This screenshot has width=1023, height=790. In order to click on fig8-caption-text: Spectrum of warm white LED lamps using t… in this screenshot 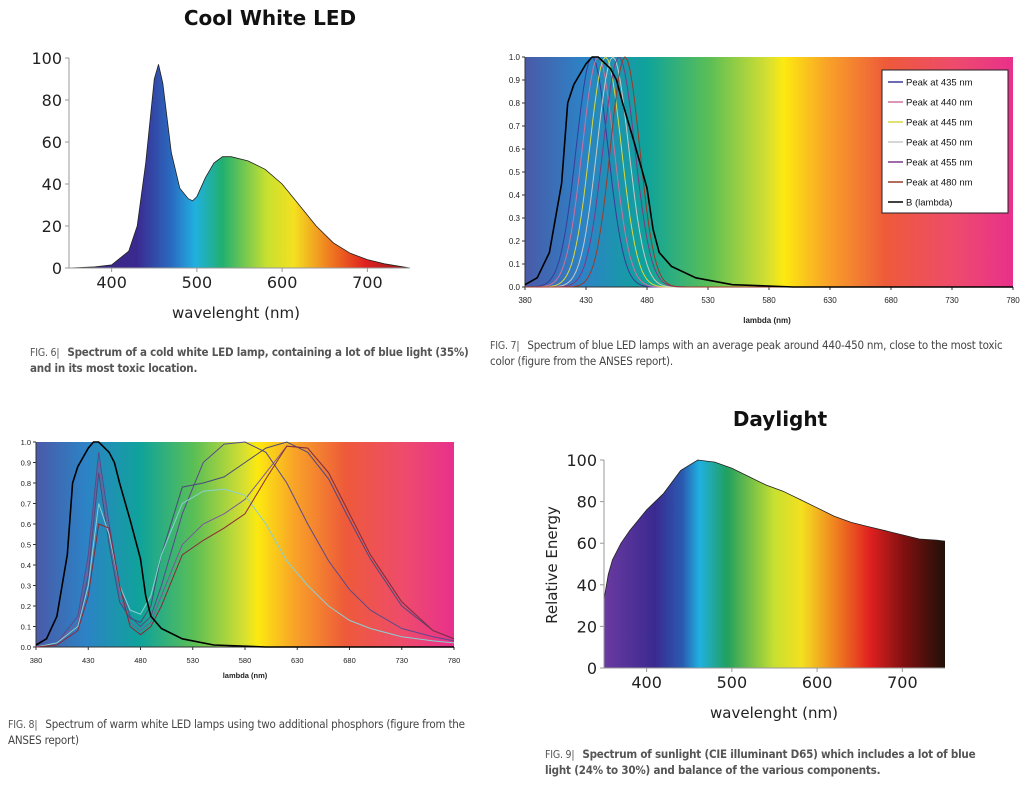, I will do `click(236, 732)`.